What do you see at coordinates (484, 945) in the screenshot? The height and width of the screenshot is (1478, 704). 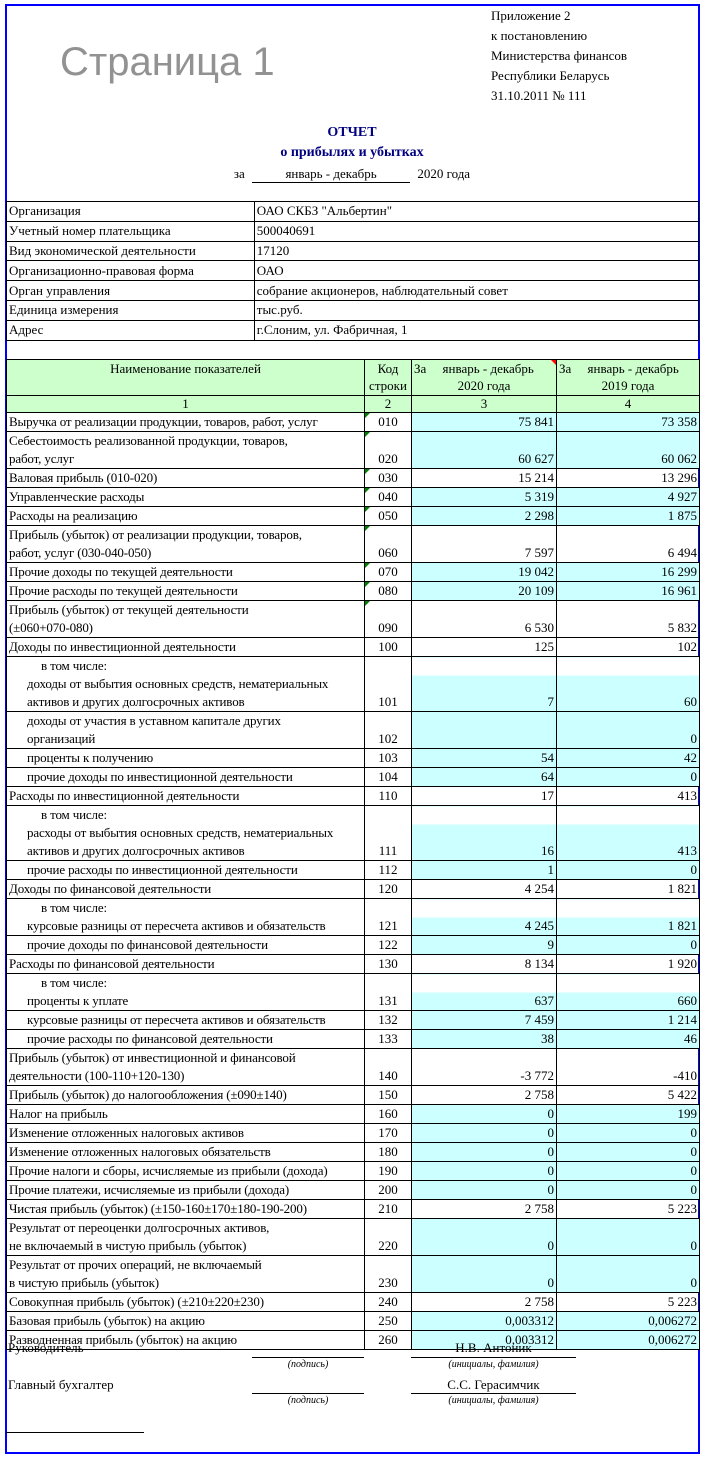 I see `row-current-value: 9` at bounding box center [484, 945].